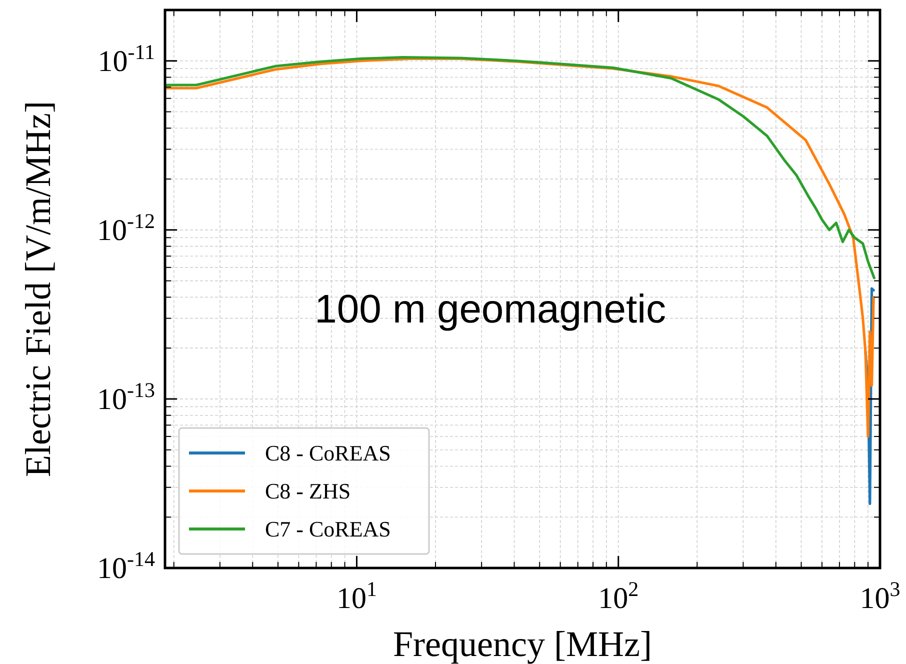 This screenshot has width=906, height=664. I want to click on legend-label: C7 - CoREAS, so click(328, 529).